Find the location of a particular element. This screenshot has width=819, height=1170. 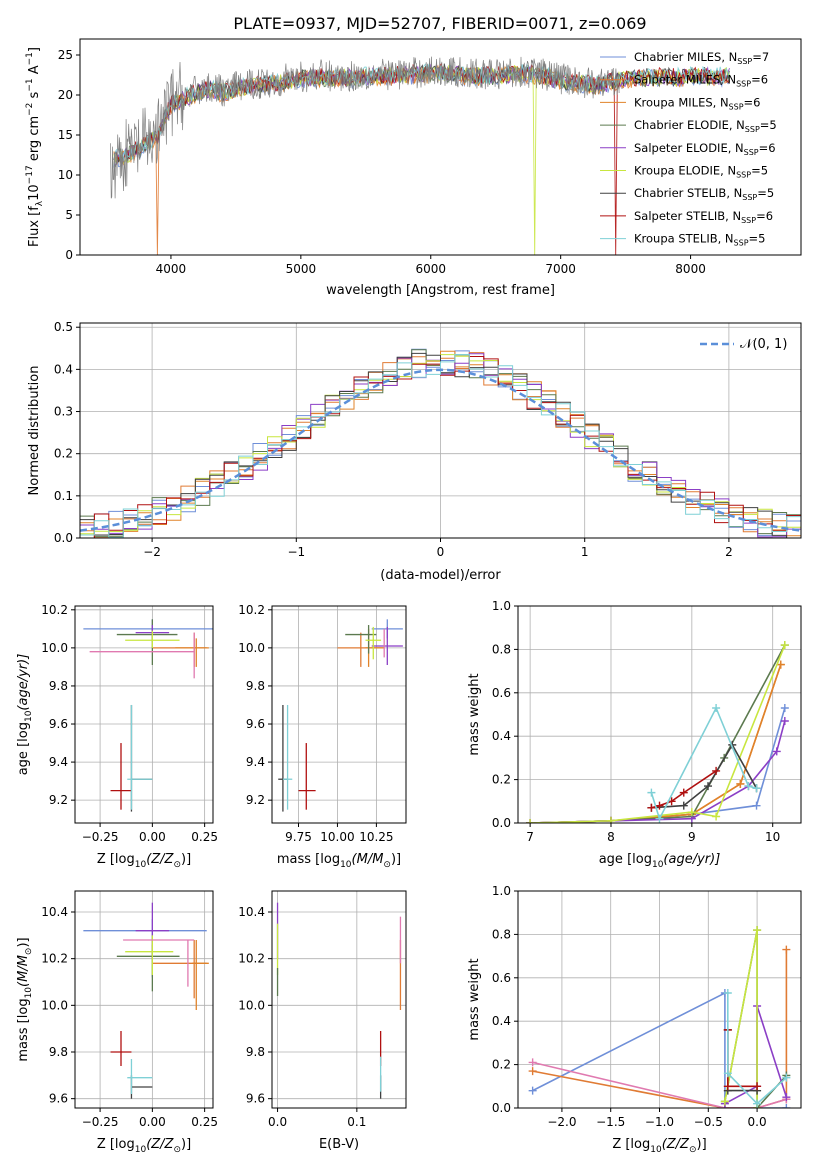

x-tick-label: 10.00 is located at coordinates (337, 837).